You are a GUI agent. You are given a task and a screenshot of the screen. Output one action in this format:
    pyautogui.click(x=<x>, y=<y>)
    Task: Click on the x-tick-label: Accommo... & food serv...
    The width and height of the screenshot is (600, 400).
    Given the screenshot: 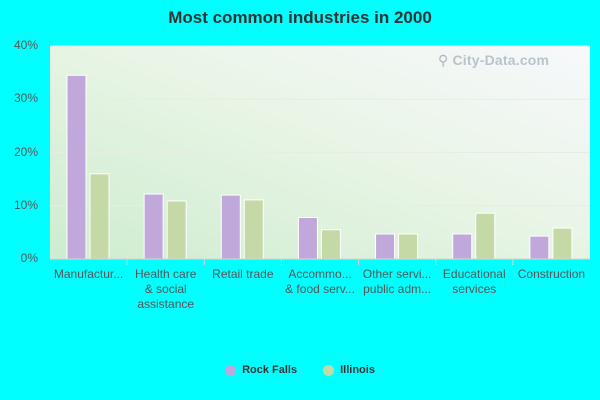 What is the action you would take?
    pyautogui.click(x=320, y=282)
    